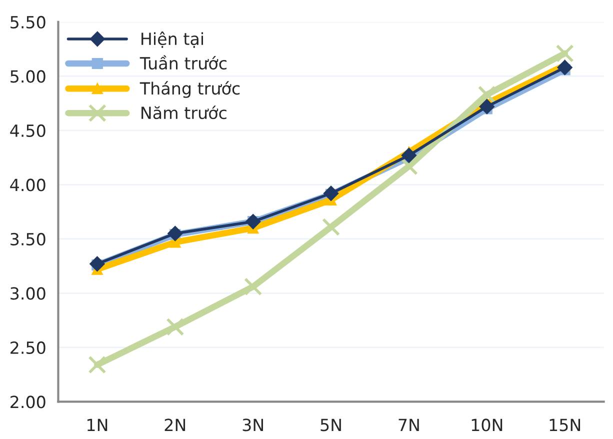 The width and height of the screenshot is (613, 439). Describe the element at coordinates (28, 76) in the screenshot. I see `y-tick-label: 5.00` at that location.